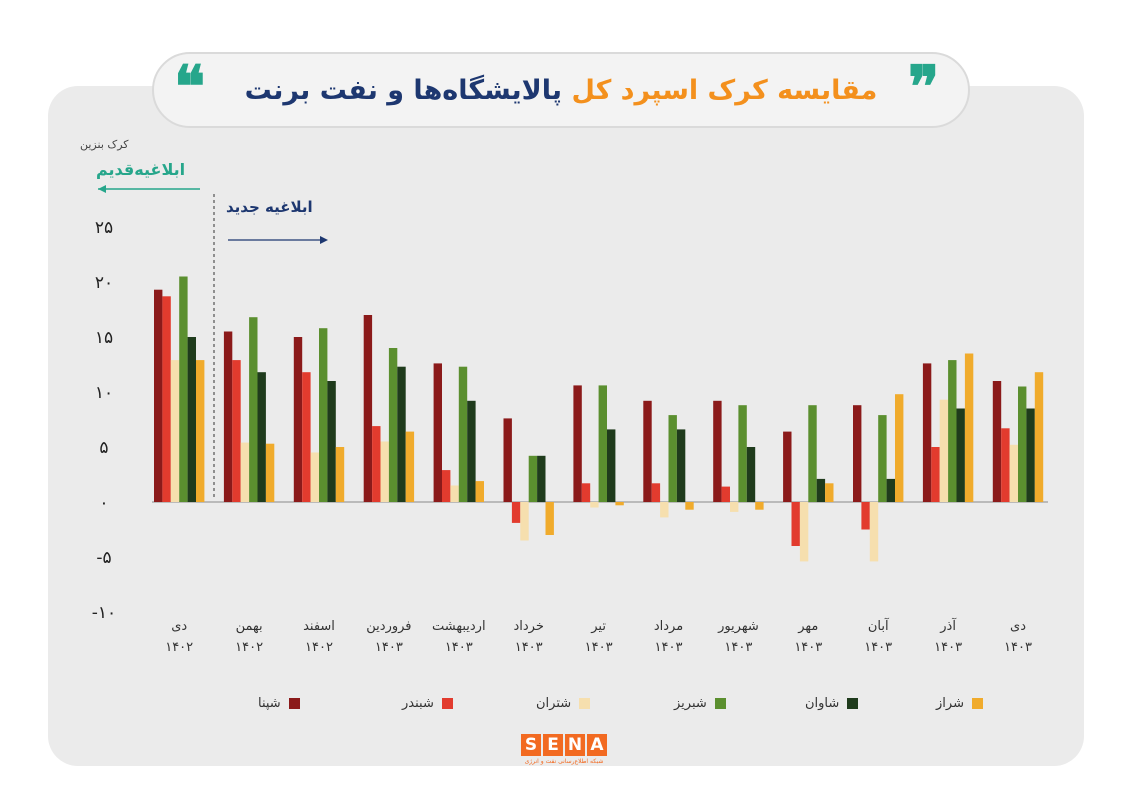 This screenshot has height=800, width=1130. What do you see at coordinates (191, 419) in the screenshot?
I see `bar-شاوان-0` at bounding box center [191, 419].